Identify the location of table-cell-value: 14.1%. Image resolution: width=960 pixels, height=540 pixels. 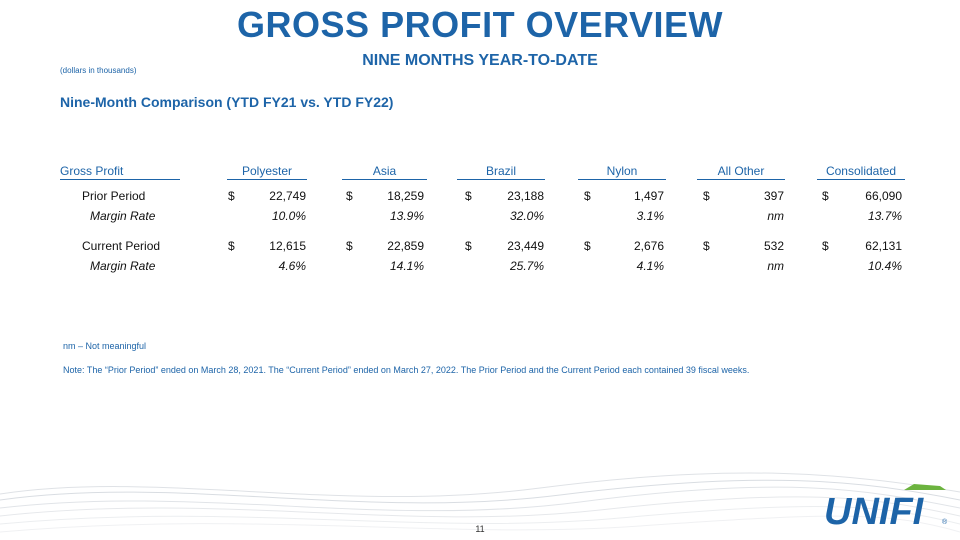
(406, 266).